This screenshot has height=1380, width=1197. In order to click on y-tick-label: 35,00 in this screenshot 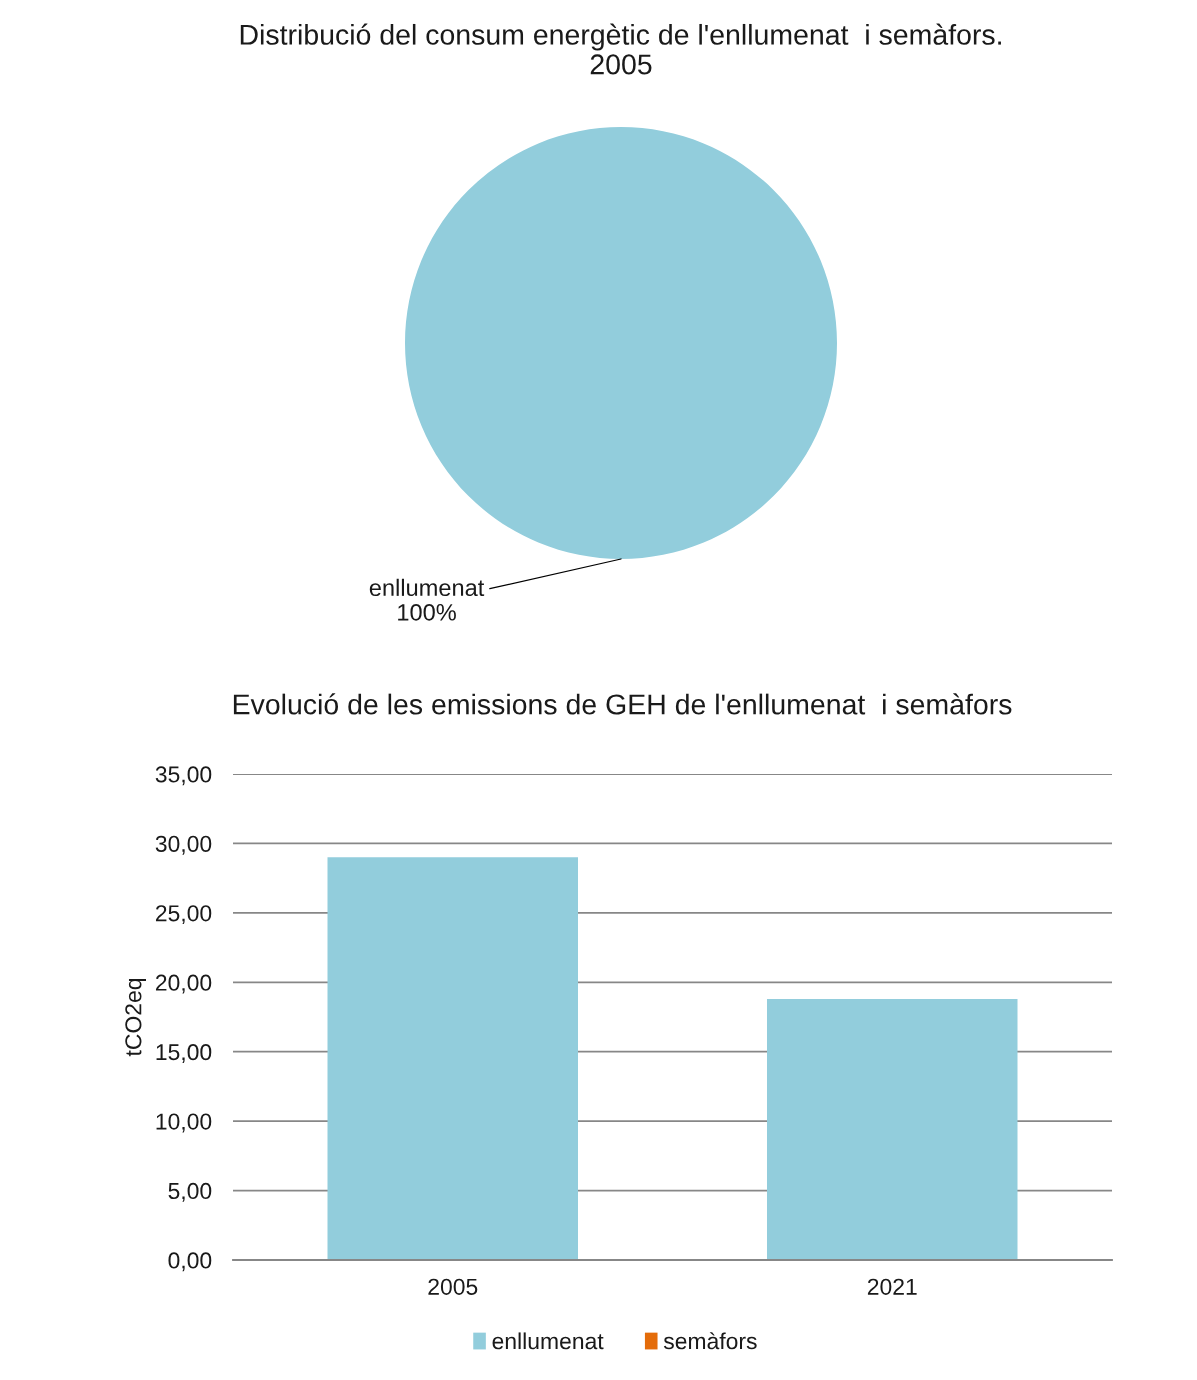, I will do `click(183, 776)`.